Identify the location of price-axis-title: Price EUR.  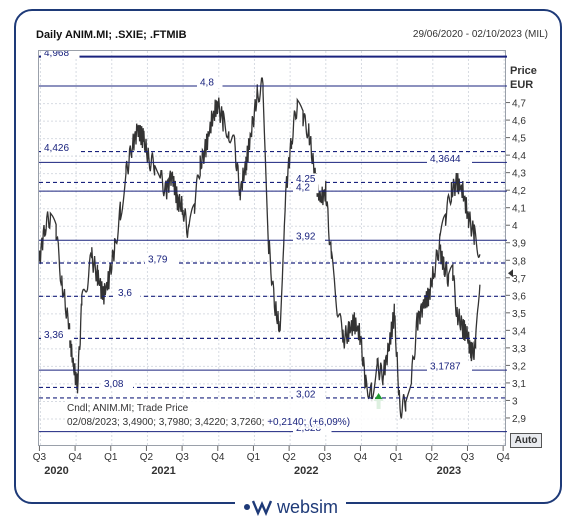
(523, 78).